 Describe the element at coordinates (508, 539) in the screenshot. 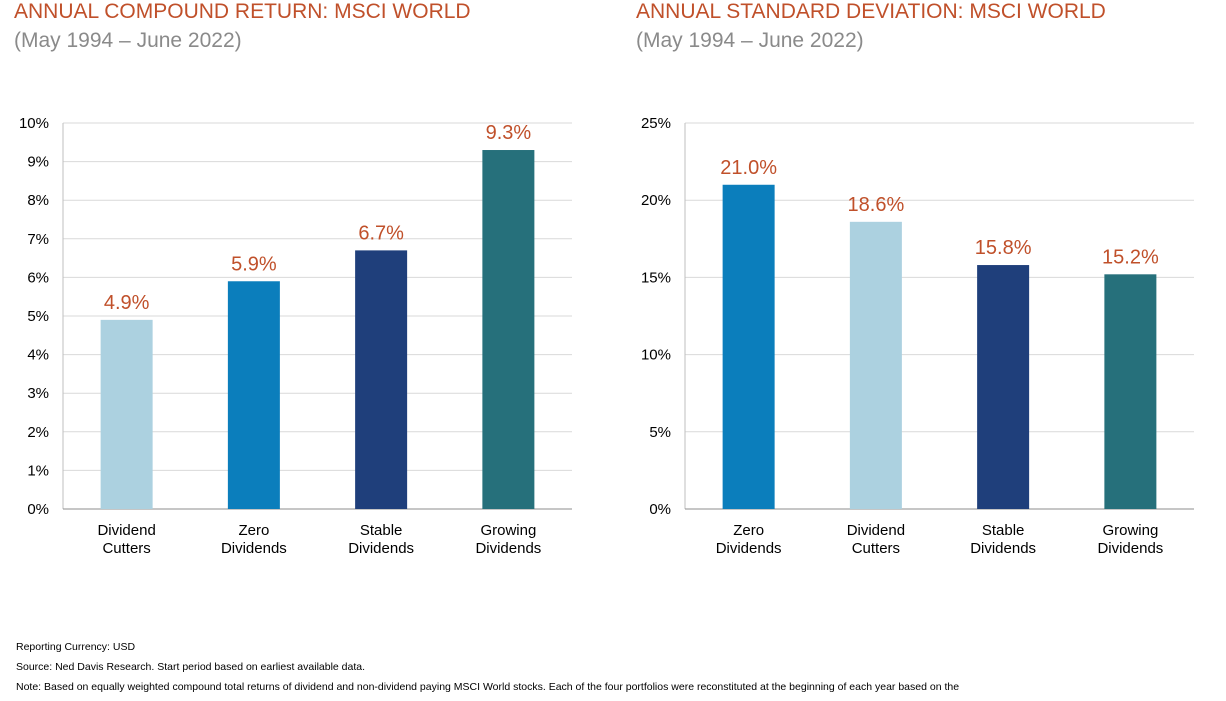

I see `return-category-label: Growing Dividends` at that location.